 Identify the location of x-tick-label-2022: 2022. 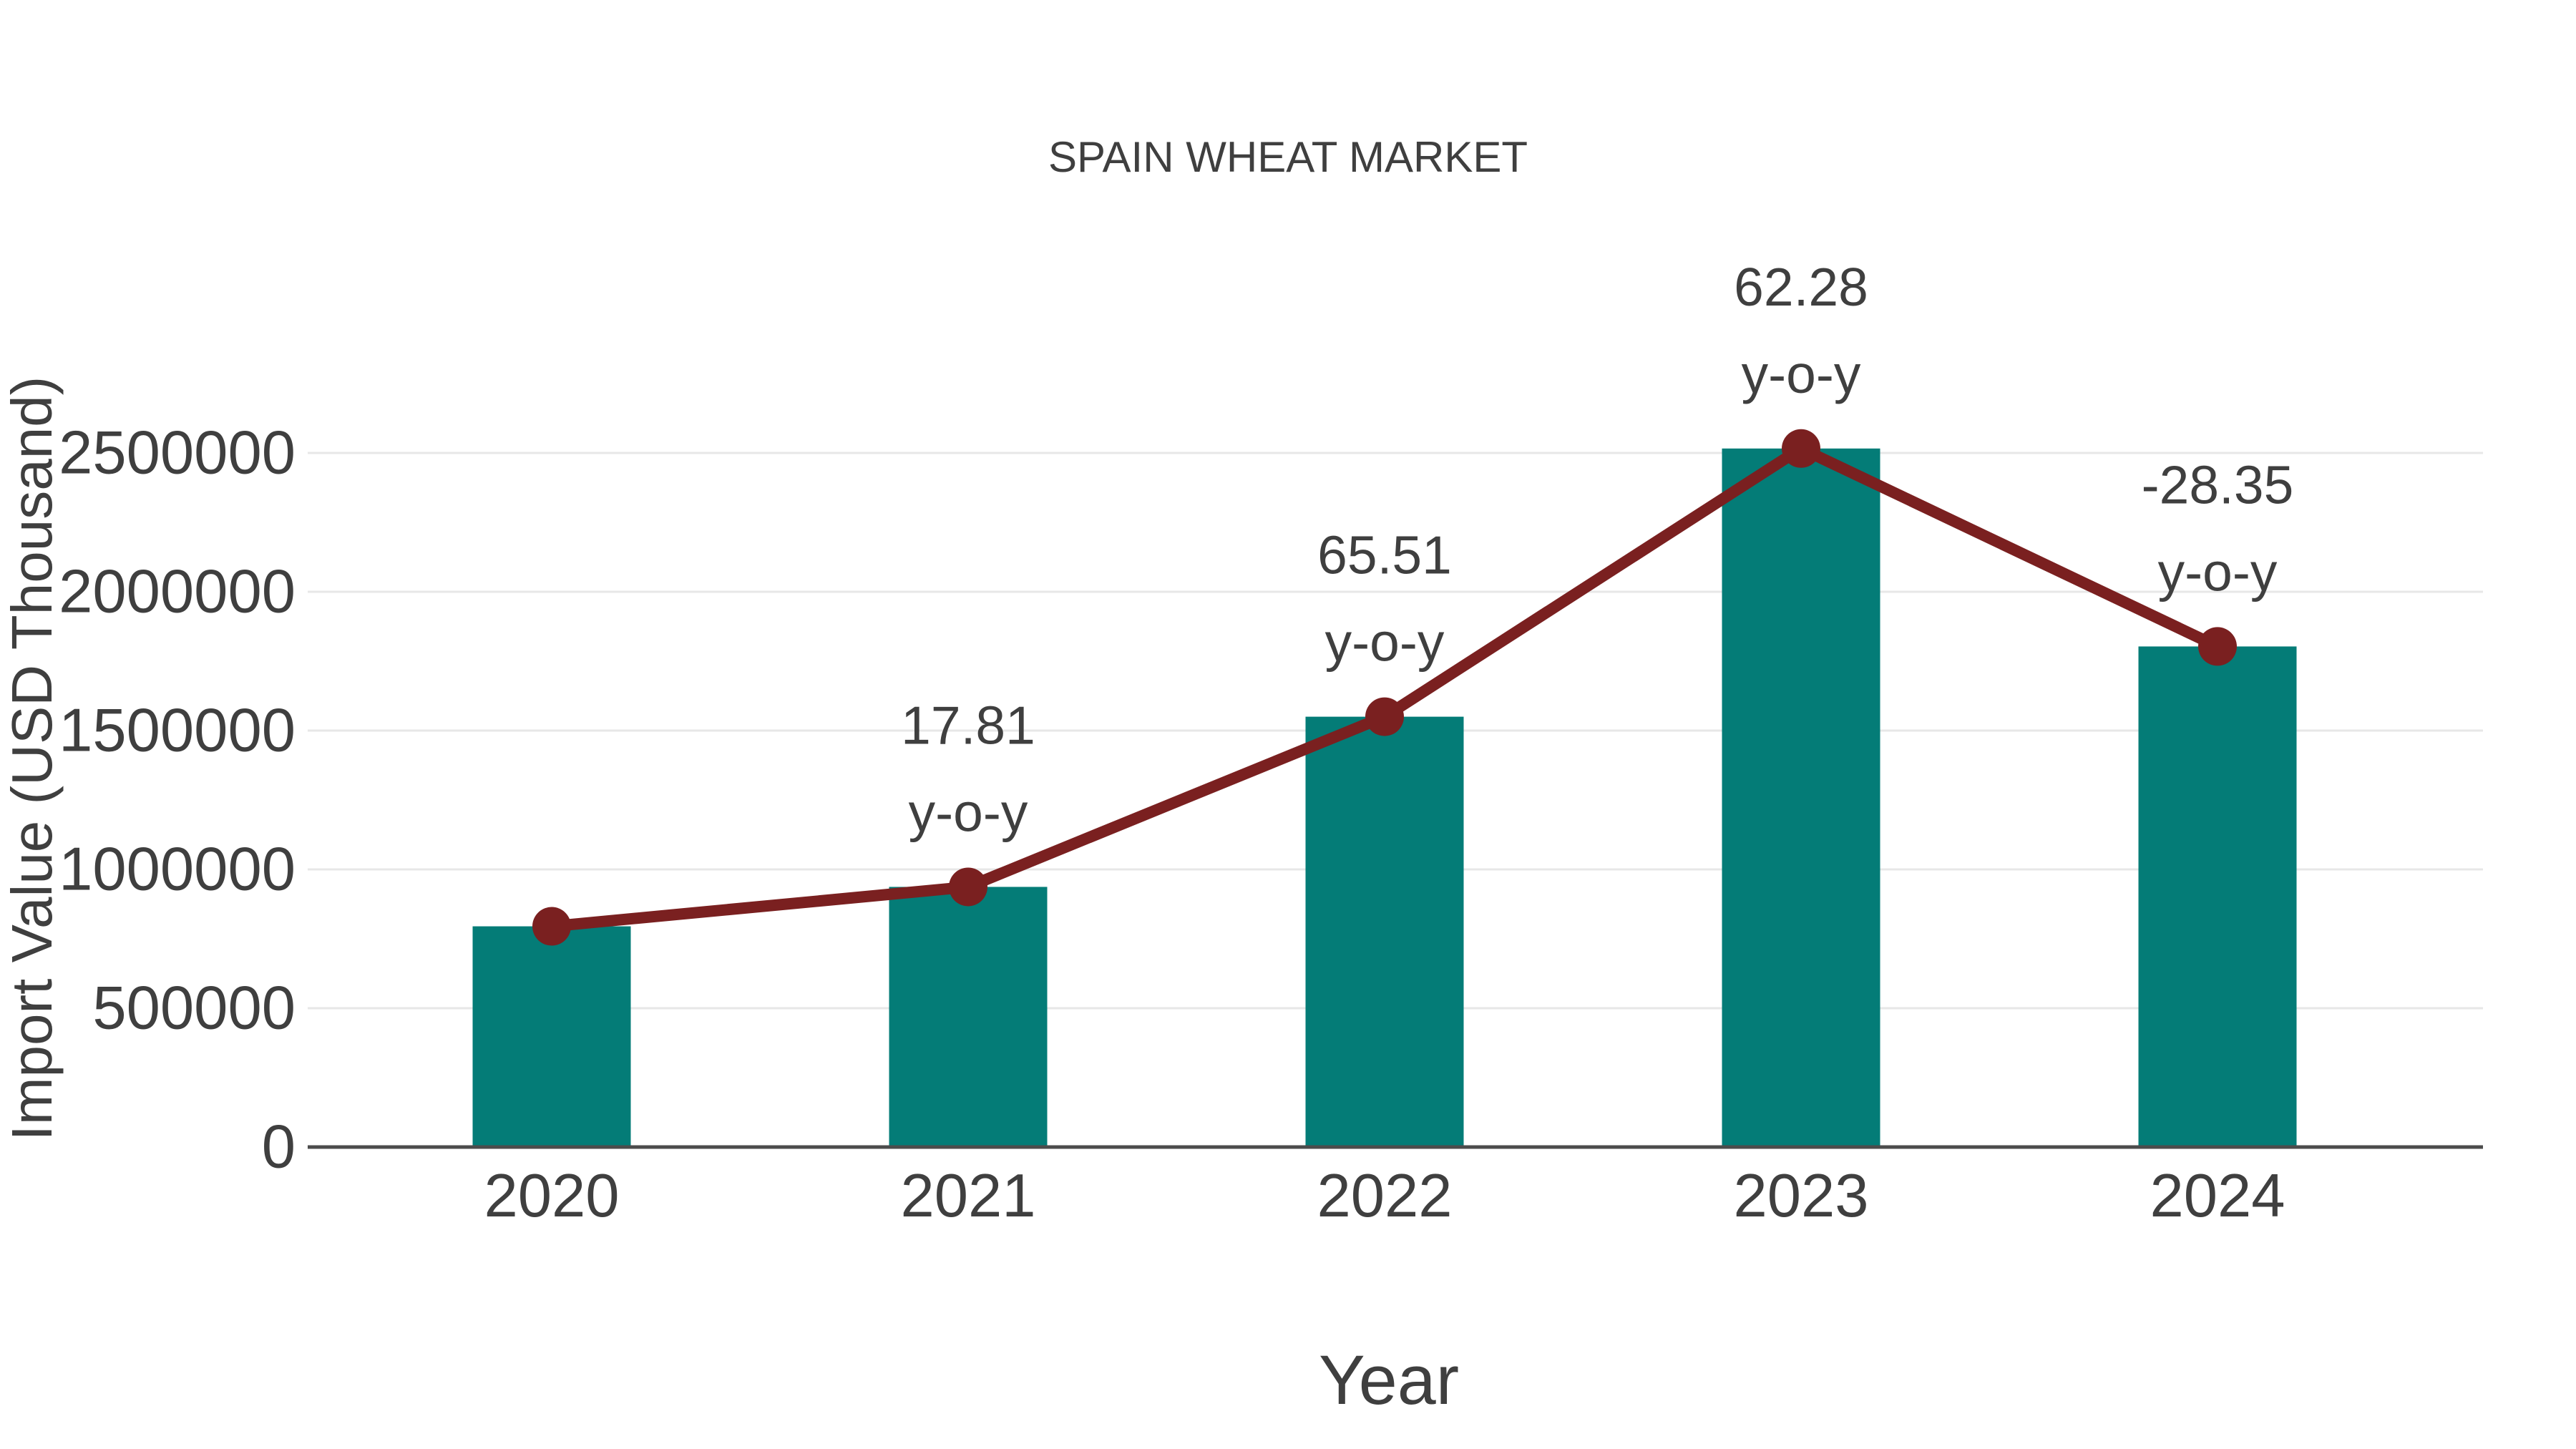
(1384, 1196).